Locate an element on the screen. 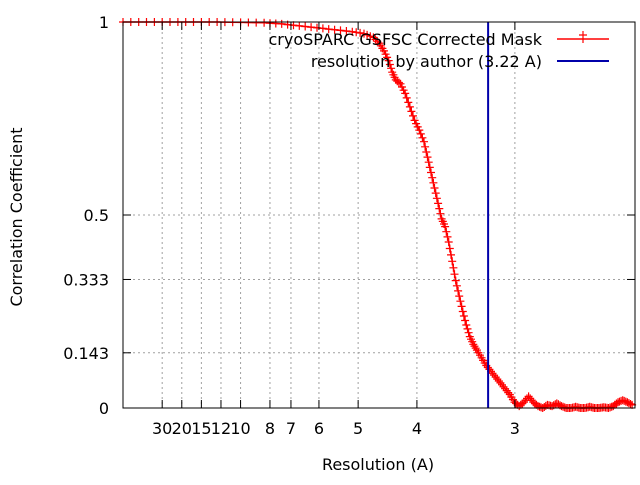  y-tick-label: 0.5 is located at coordinates (96, 215).